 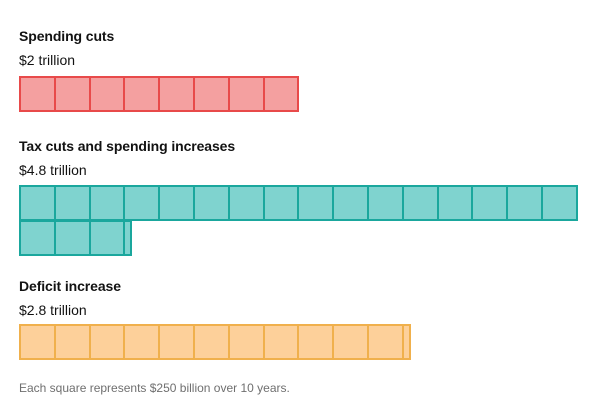 I want to click on section-title: Tax cuts and spending increases, so click(x=127, y=146).